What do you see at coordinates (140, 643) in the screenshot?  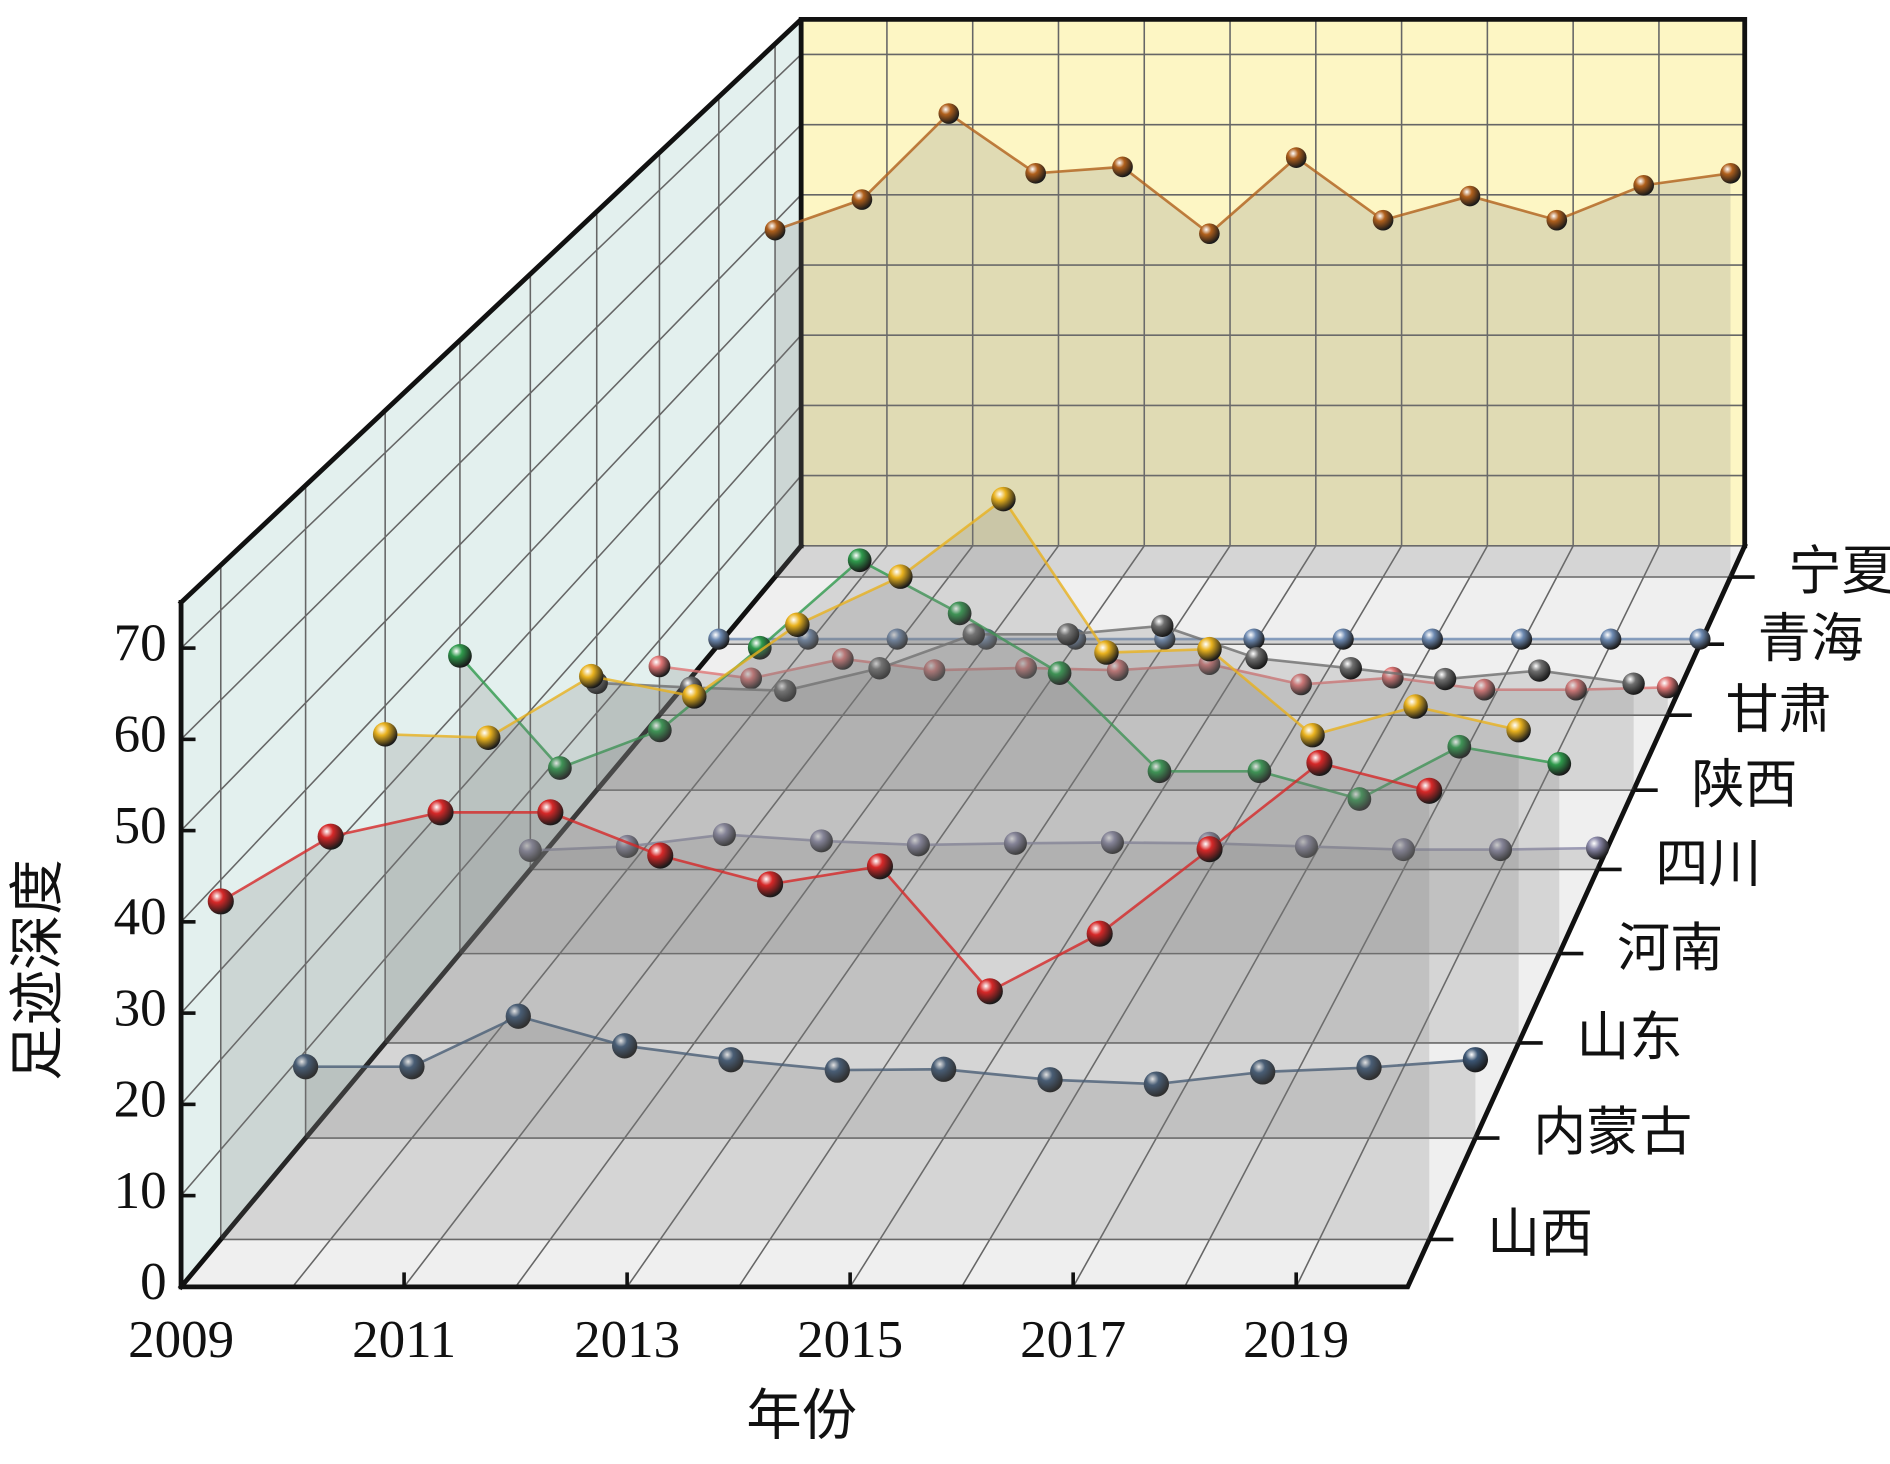 I see `y-tick-label: 70` at bounding box center [140, 643].